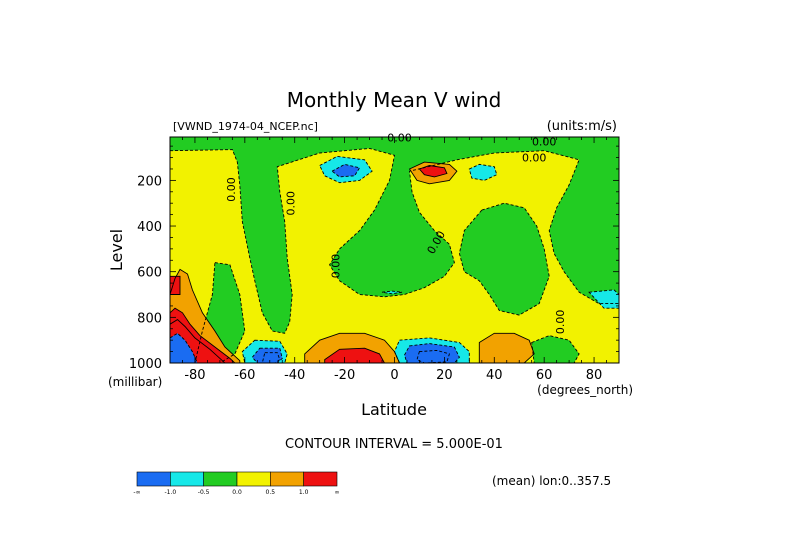  Describe the element at coordinates (149, 273) in the screenshot. I see `y-tick-label: 600` at that location.